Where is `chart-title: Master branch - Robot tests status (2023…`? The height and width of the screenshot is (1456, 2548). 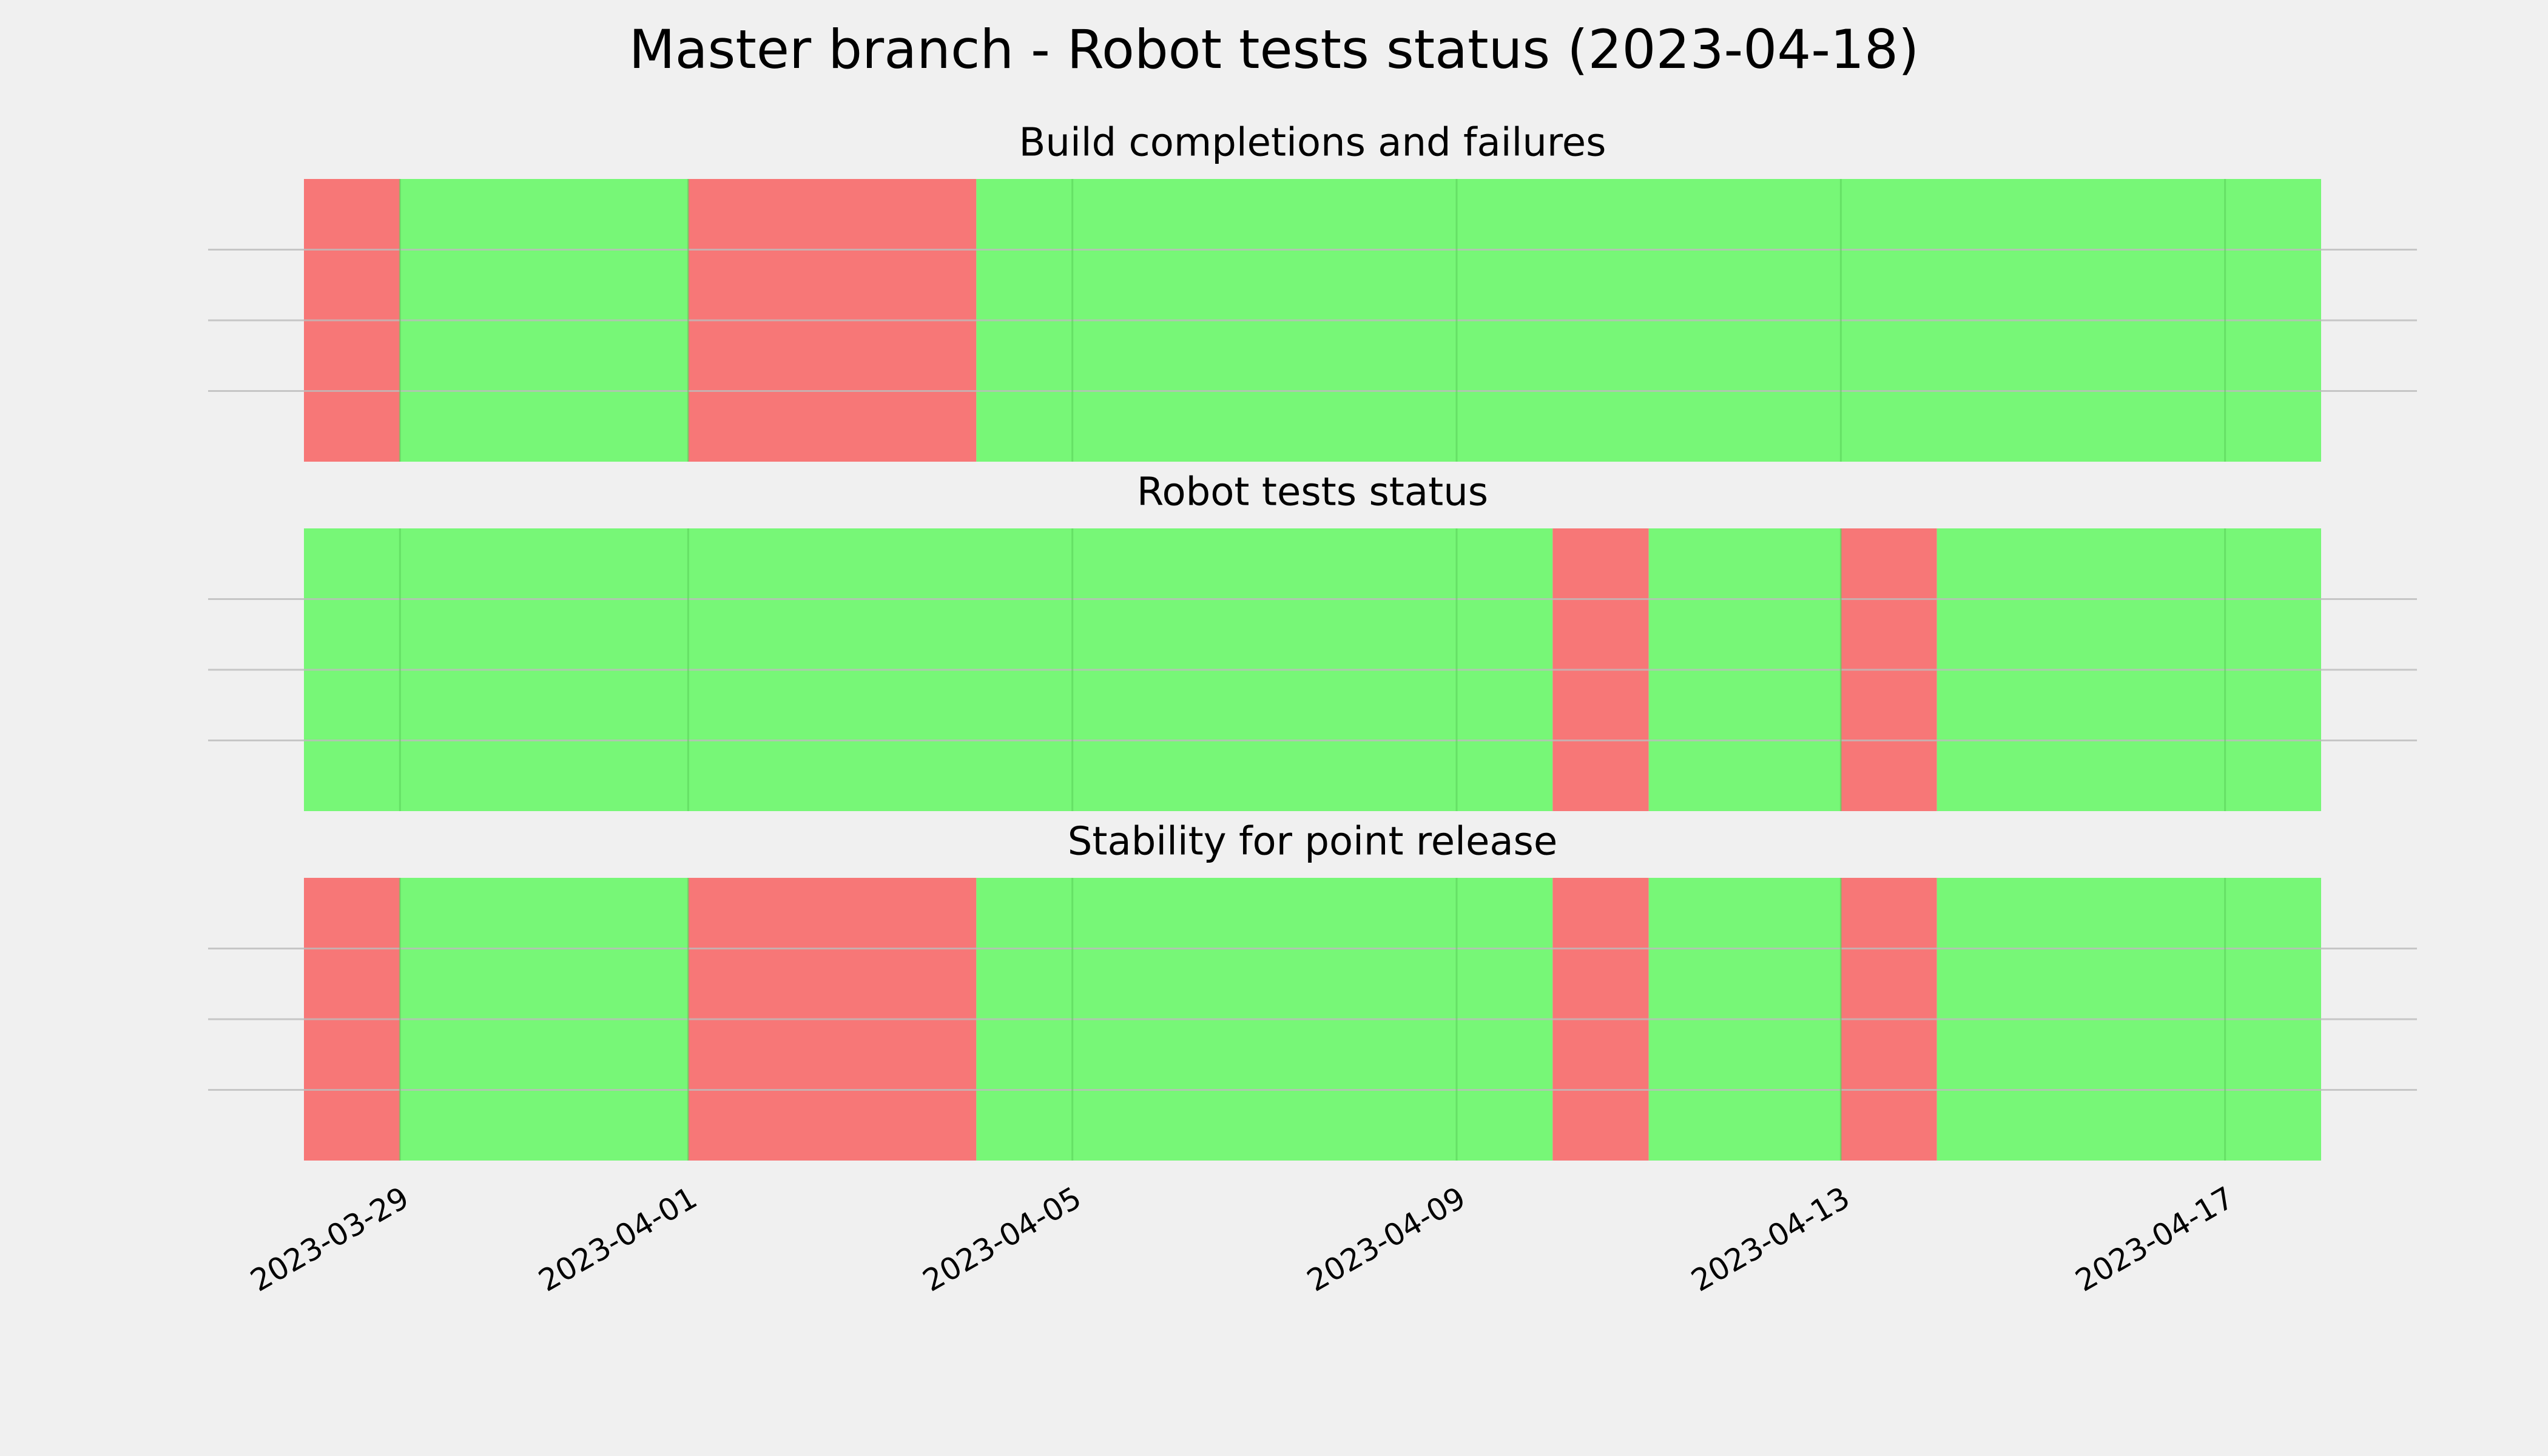 chart-title: Master branch - Robot tests status (2023… is located at coordinates (1274, 49).